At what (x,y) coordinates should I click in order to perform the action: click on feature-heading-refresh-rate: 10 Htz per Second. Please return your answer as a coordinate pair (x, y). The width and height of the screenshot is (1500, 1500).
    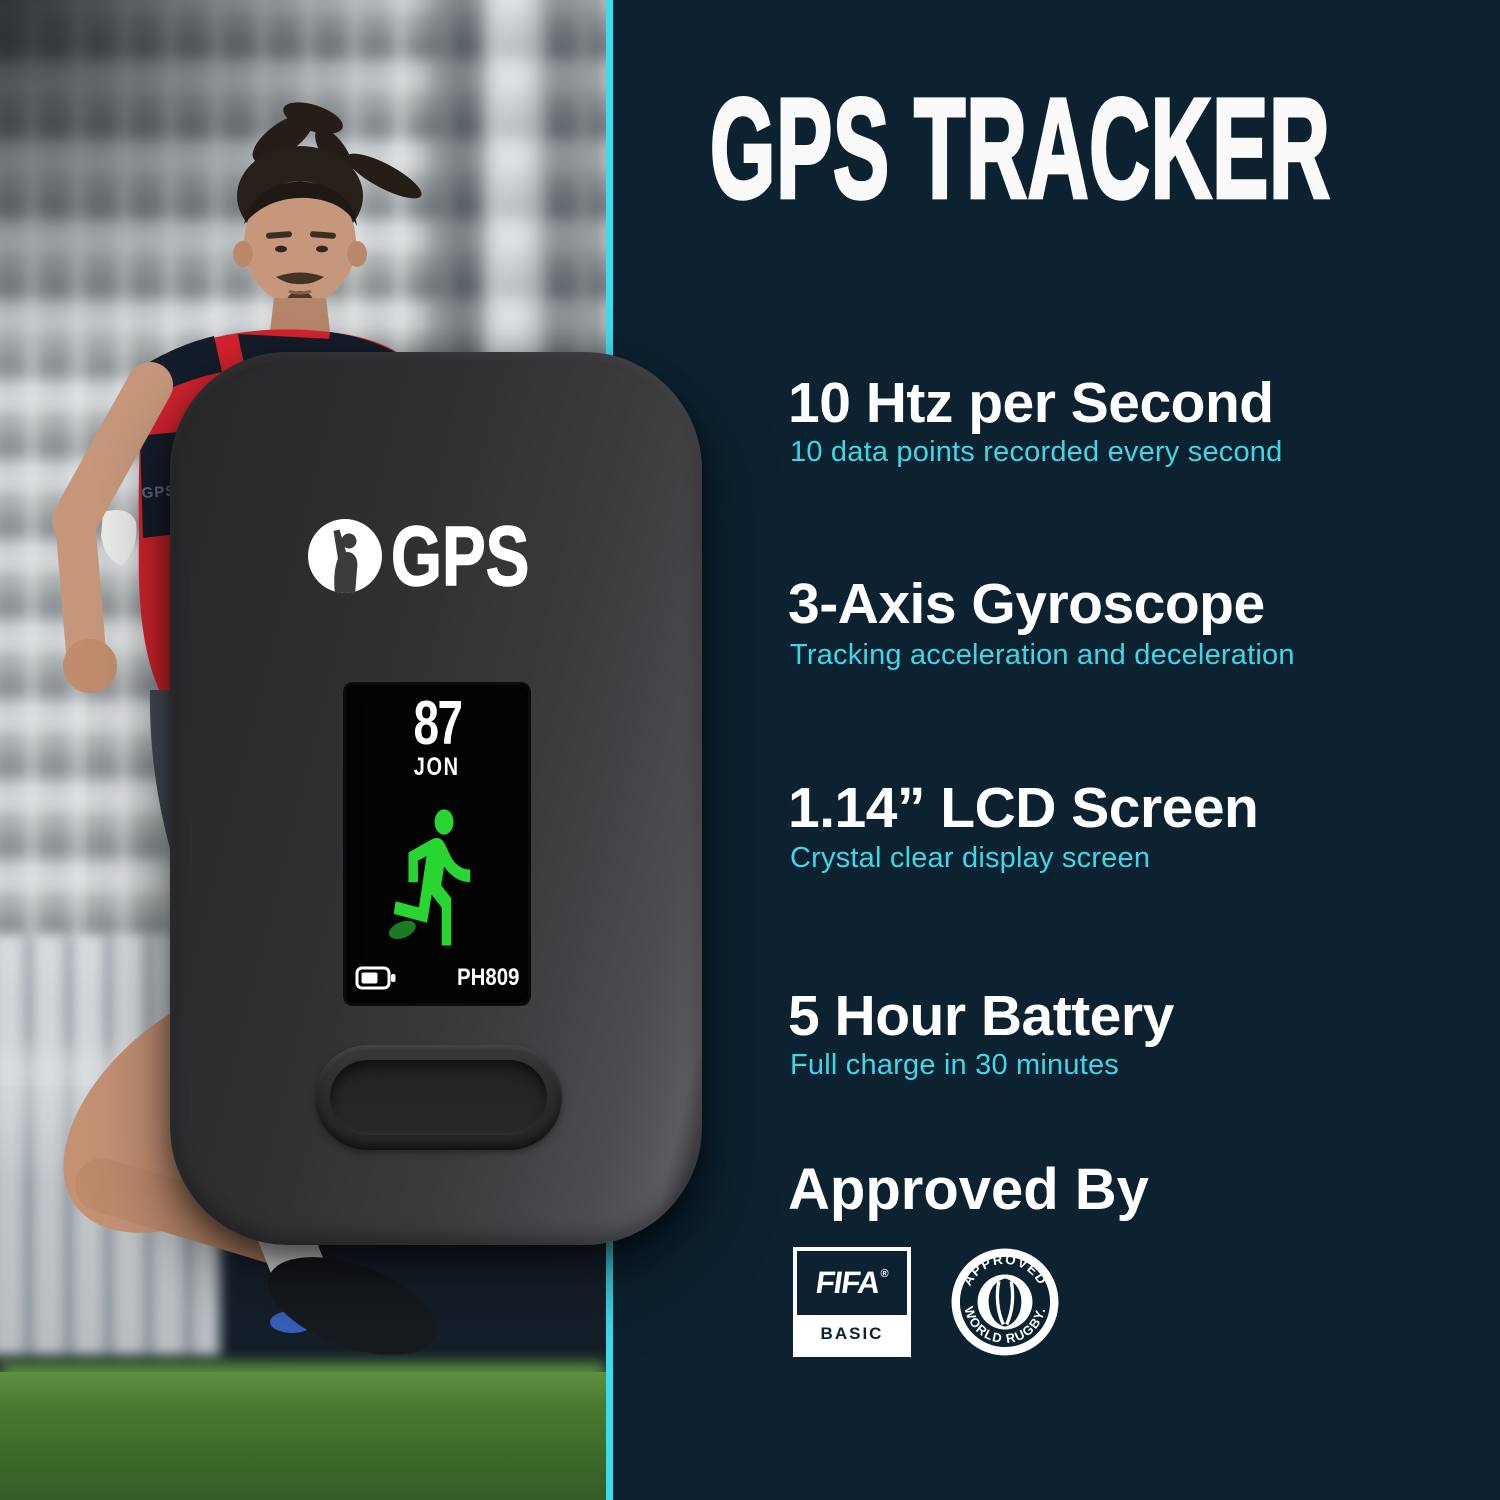
    Looking at the image, I should click on (1031, 403).